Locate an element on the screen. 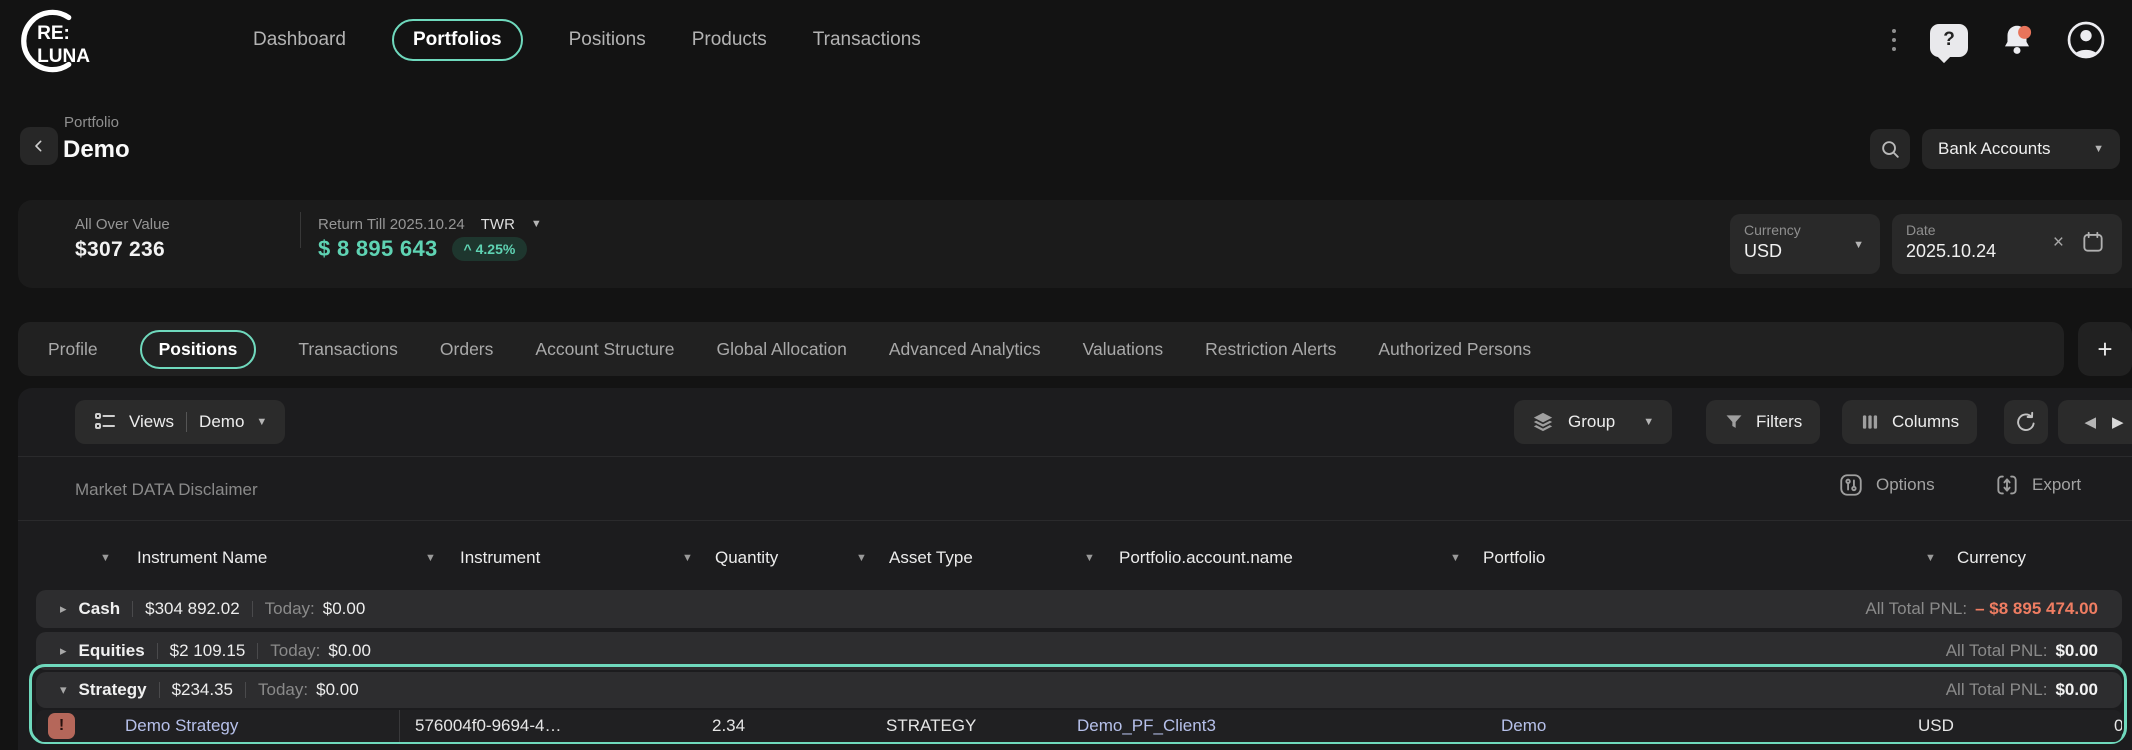  options-label: Options is located at coordinates (1905, 484).